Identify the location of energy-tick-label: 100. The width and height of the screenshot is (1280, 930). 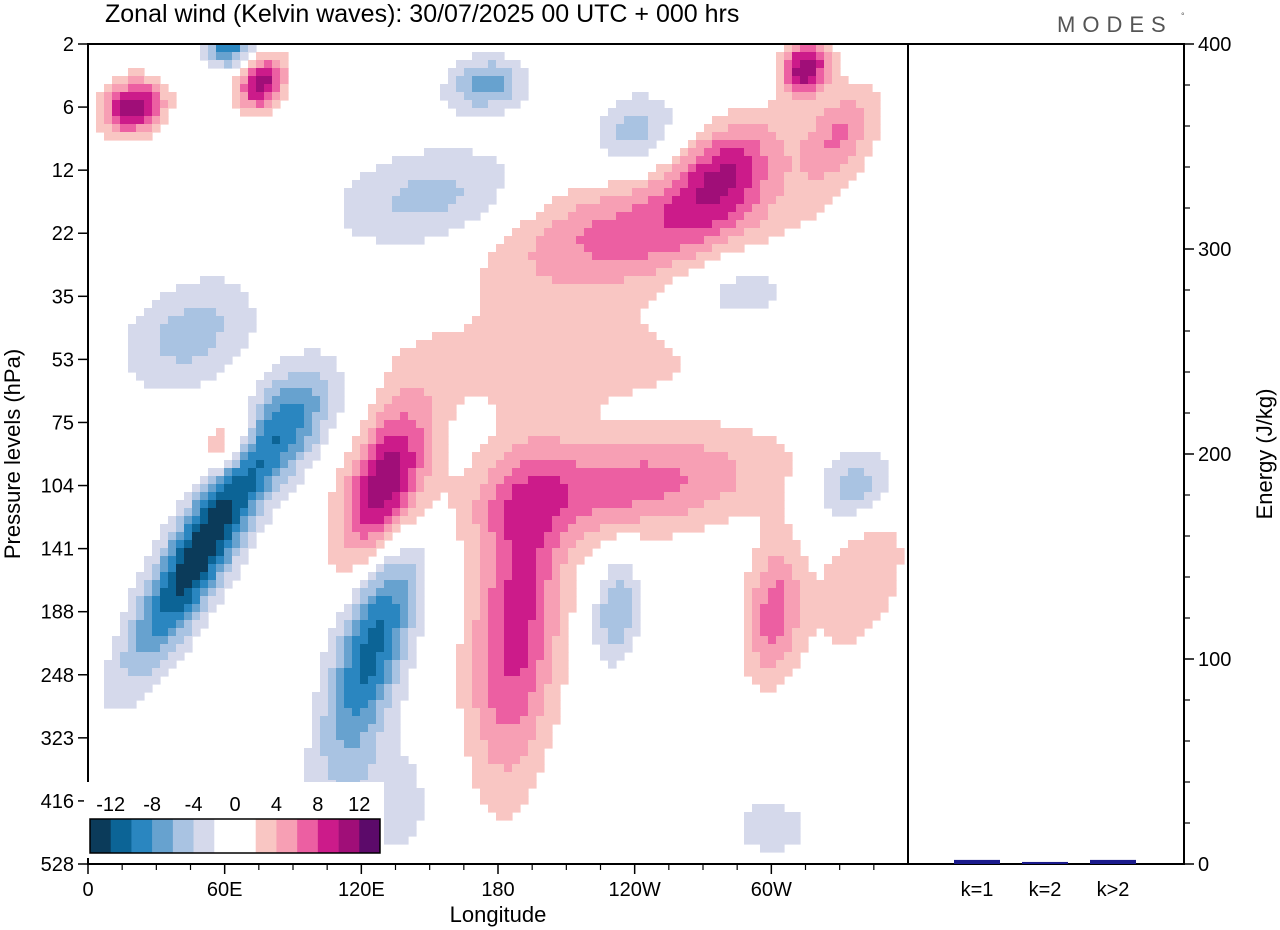
(1214, 660).